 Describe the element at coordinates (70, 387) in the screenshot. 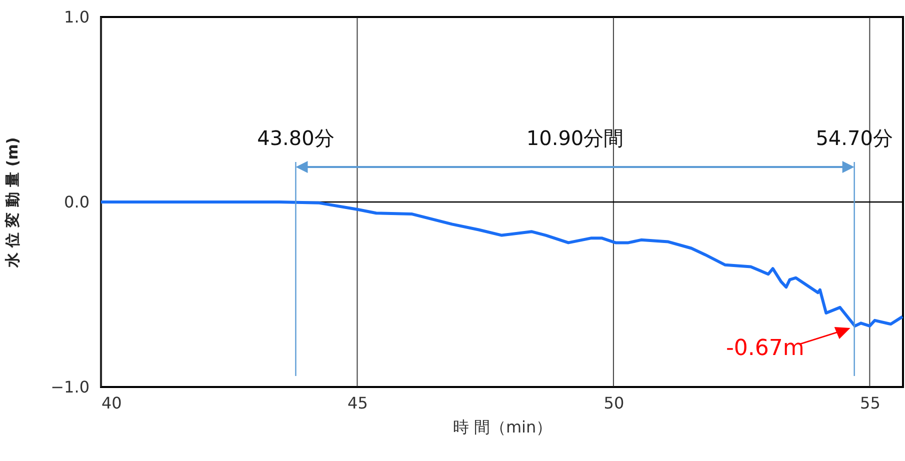

I see `y-tick-label: −1.0` at that location.